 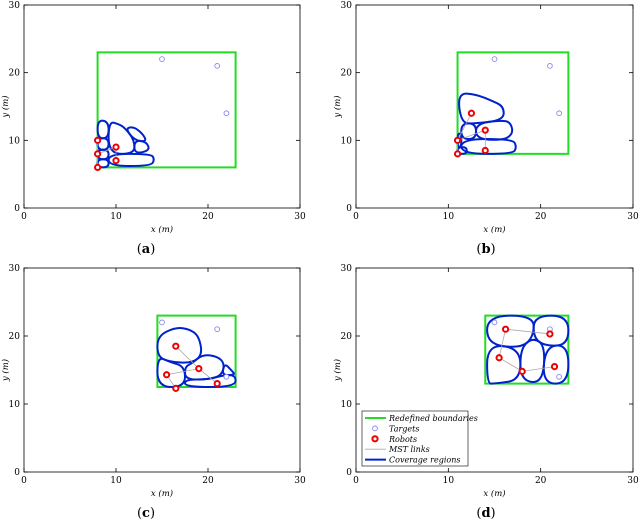 I want to click on caption-letter: a, so click(x=146, y=249).